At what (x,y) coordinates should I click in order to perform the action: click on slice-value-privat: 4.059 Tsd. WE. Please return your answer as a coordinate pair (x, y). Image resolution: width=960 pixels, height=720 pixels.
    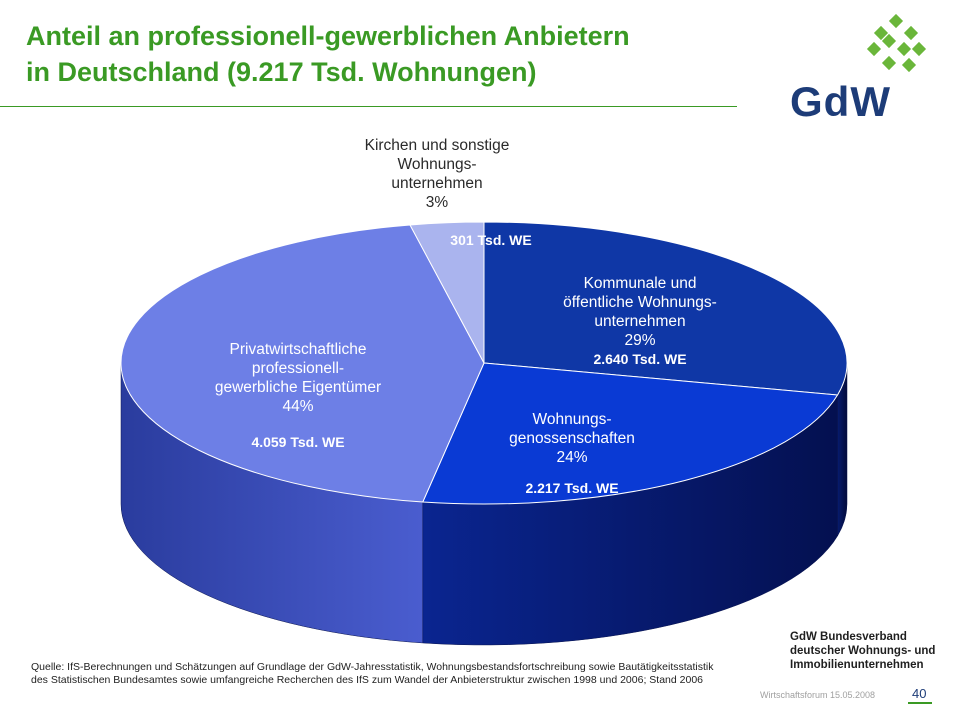
    Looking at the image, I should click on (297, 442).